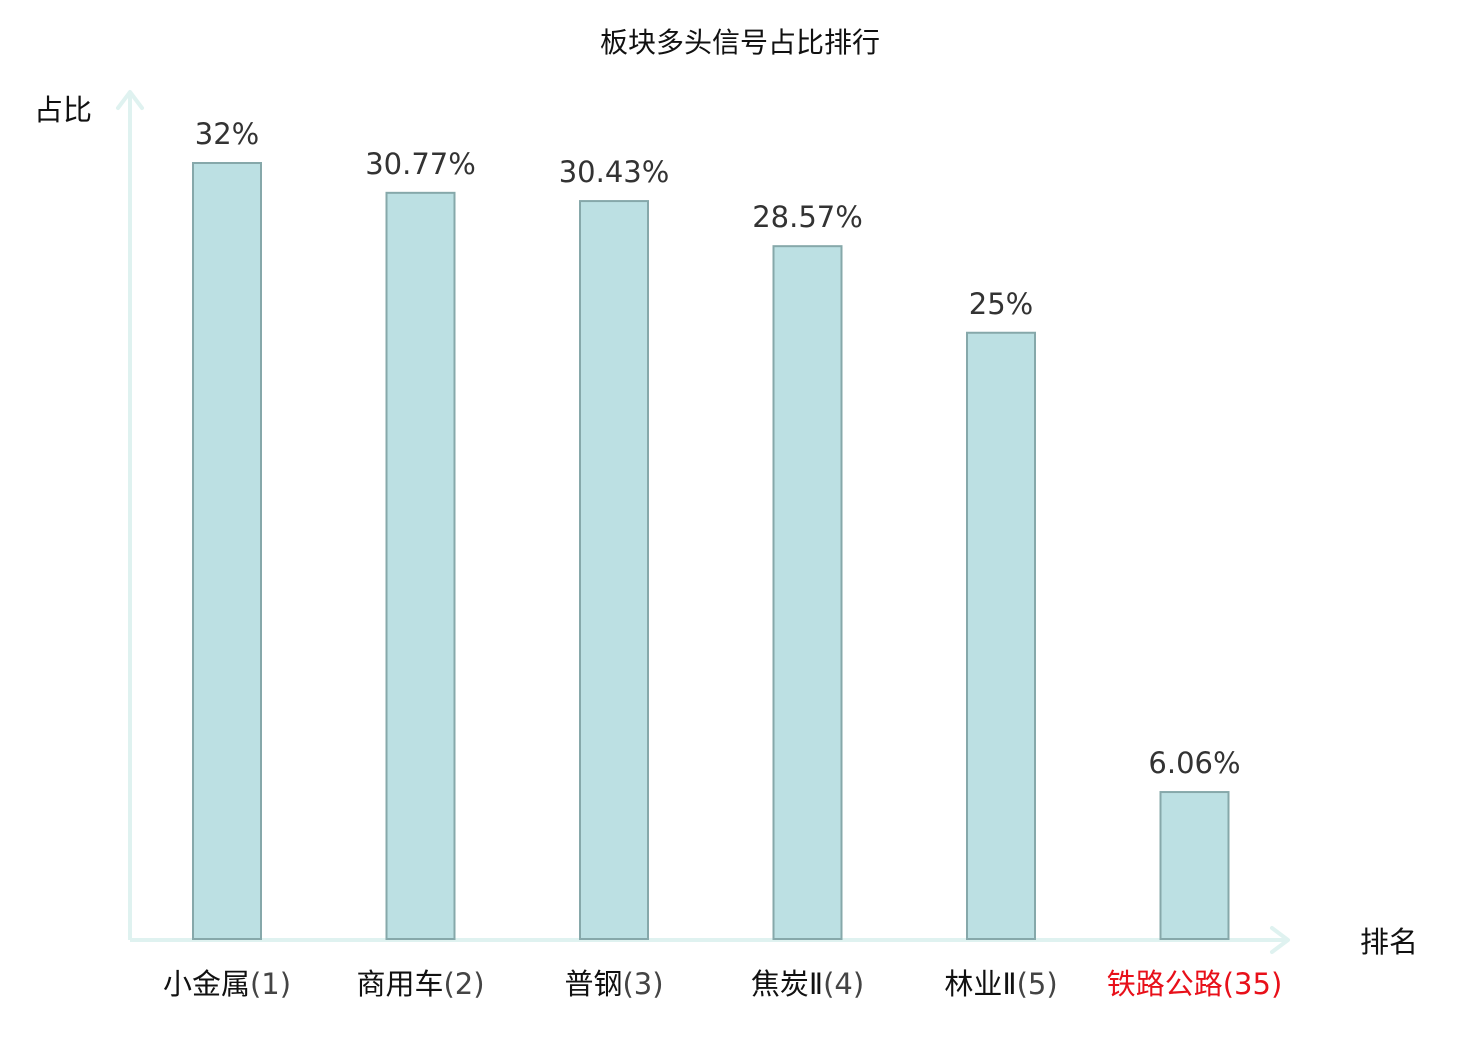 The image size is (1480, 1040). Describe the element at coordinates (1001, 304) in the screenshot. I see `bar-value-label: 25%` at that location.